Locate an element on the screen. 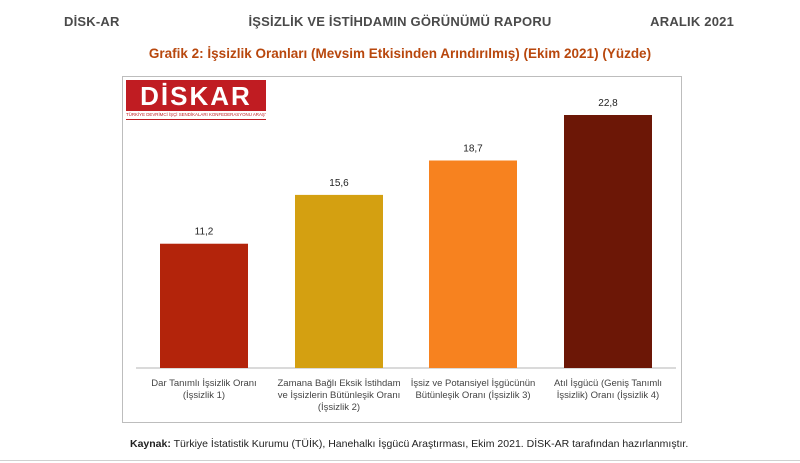  x-tick-label: ve İşsizlerin Bütünleşik Oranı is located at coordinates (339, 395).